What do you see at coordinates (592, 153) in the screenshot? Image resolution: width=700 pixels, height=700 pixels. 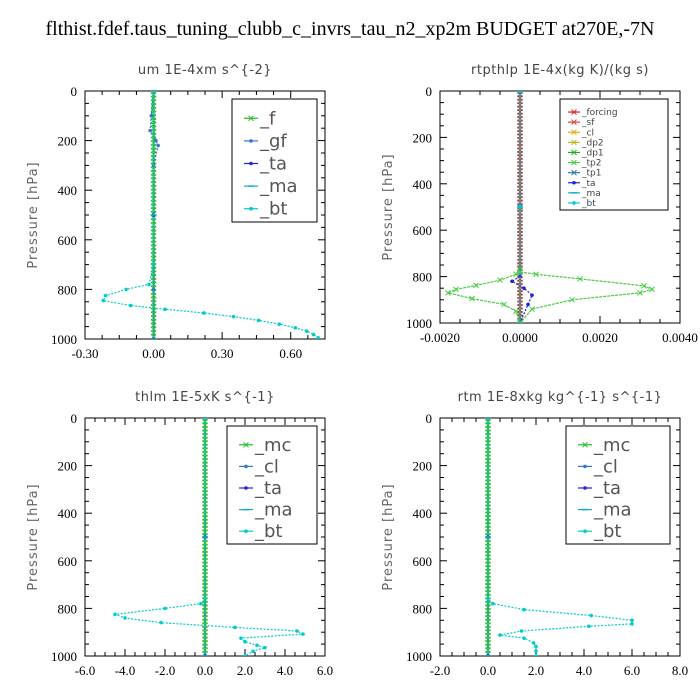 I see `legend-label: _dp1` at bounding box center [592, 153].